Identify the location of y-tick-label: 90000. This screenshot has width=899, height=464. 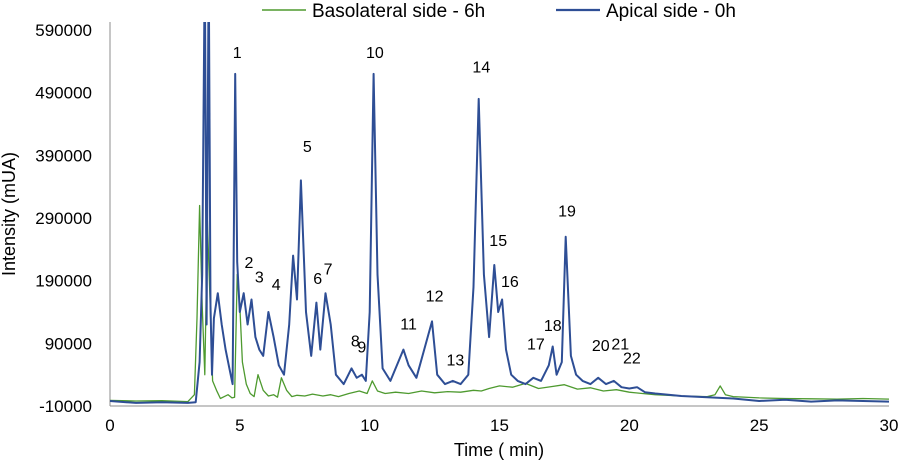
(68, 343).